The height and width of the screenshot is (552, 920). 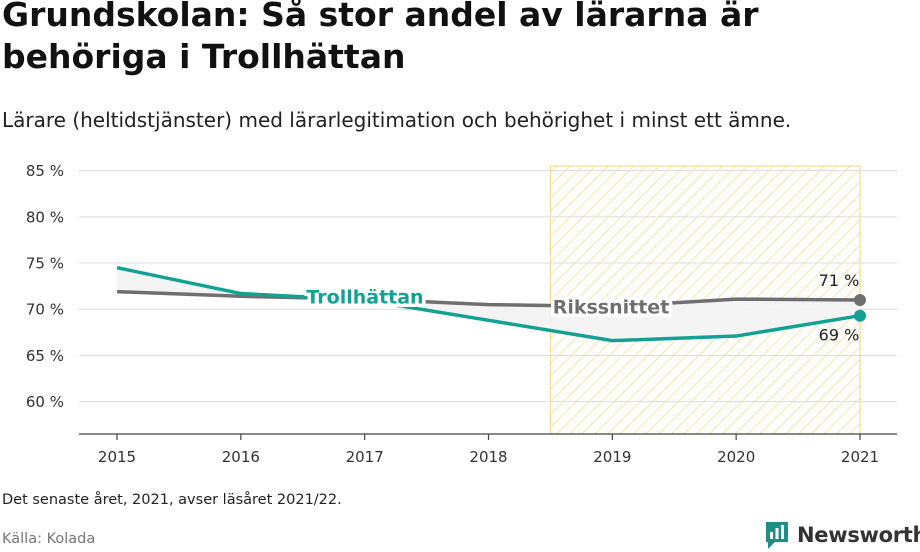 What do you see at coordinates (488, 457) in the screenshot?
I see `x-tick-label: 2018` at bounding box center [488, 457].